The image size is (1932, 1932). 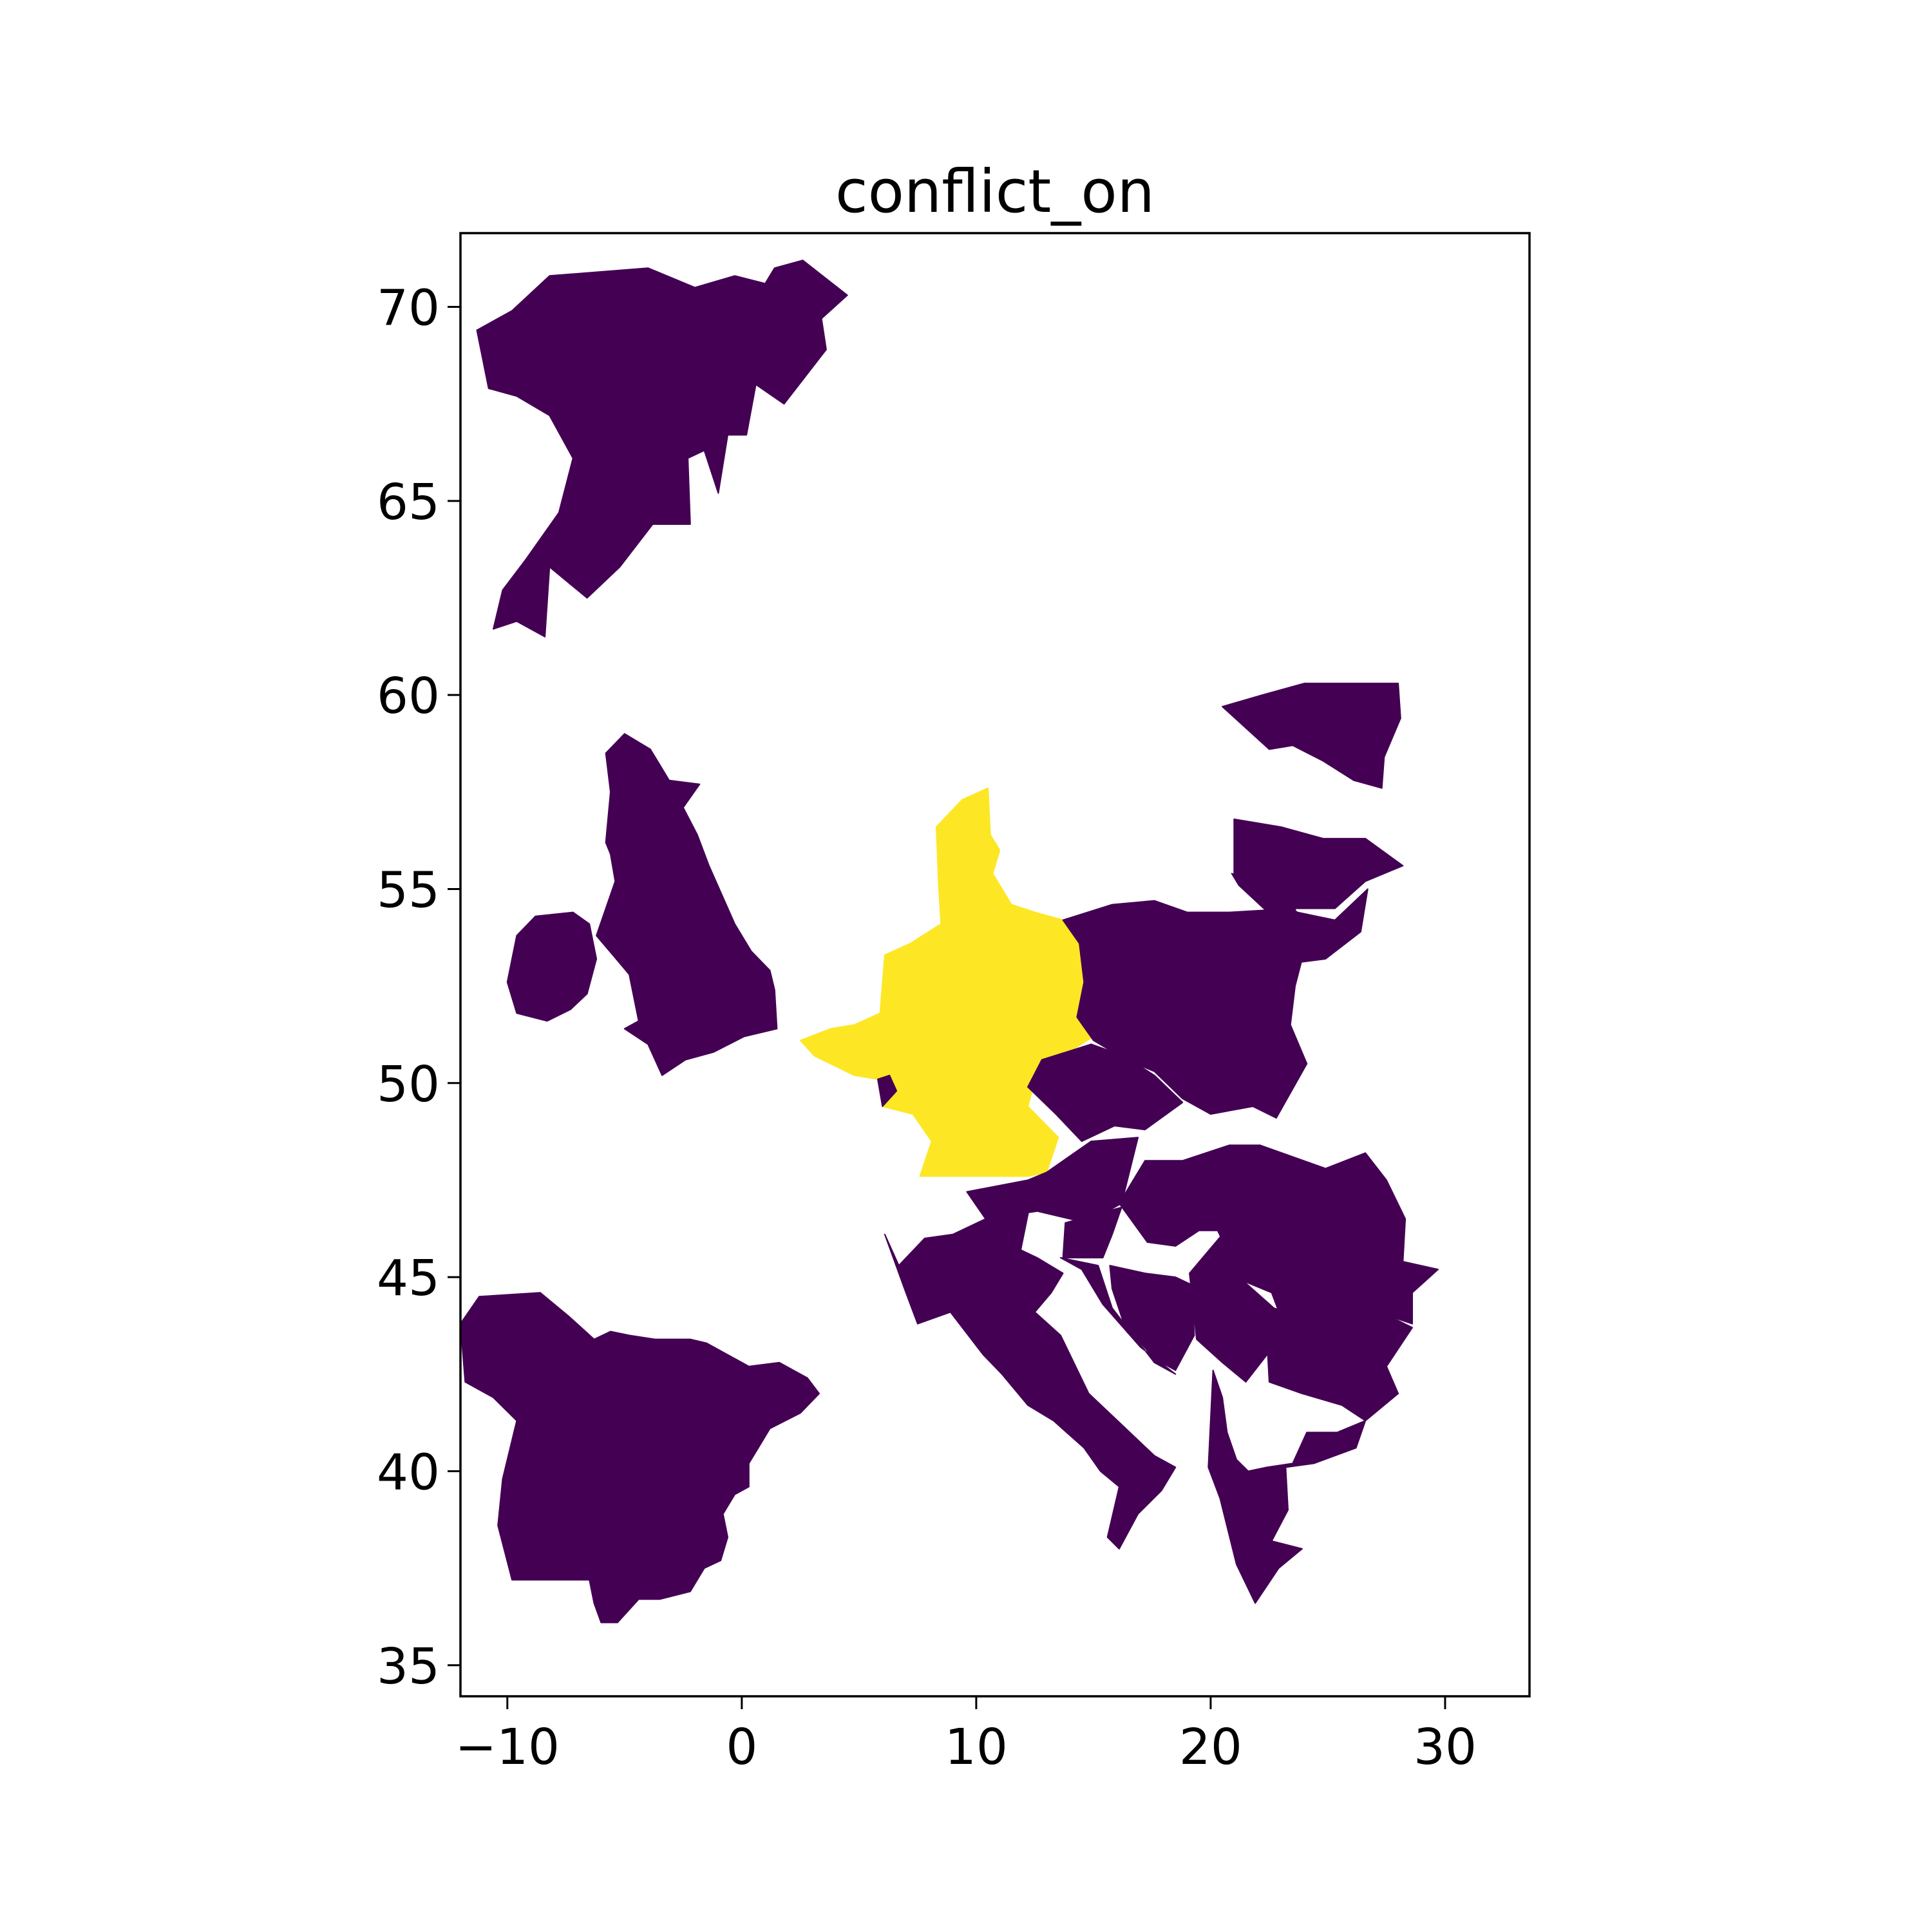 I want to click on x-tick-label: 10, so click(x=976, y=1748).